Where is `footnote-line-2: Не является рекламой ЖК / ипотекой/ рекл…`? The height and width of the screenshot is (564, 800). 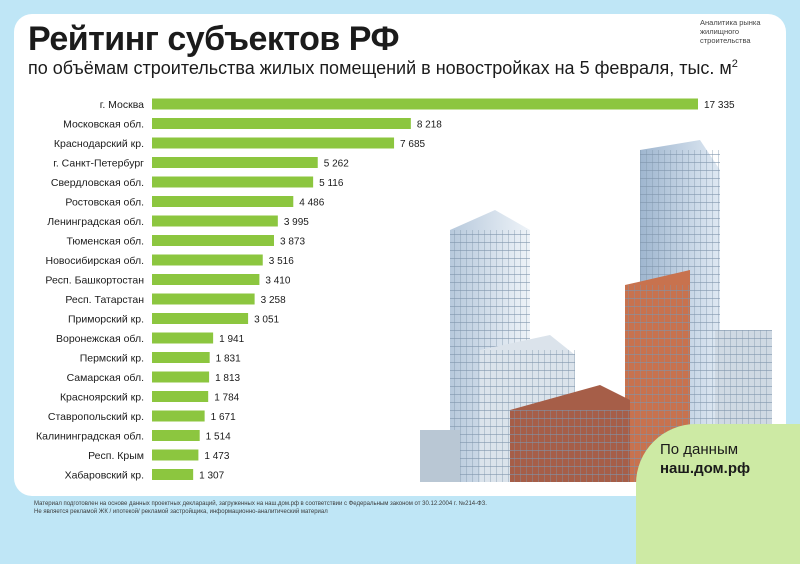 footnote-line-2: Не является рекламой ЖК / ипотекой/ рекл… is located at coordinates (181, 512).